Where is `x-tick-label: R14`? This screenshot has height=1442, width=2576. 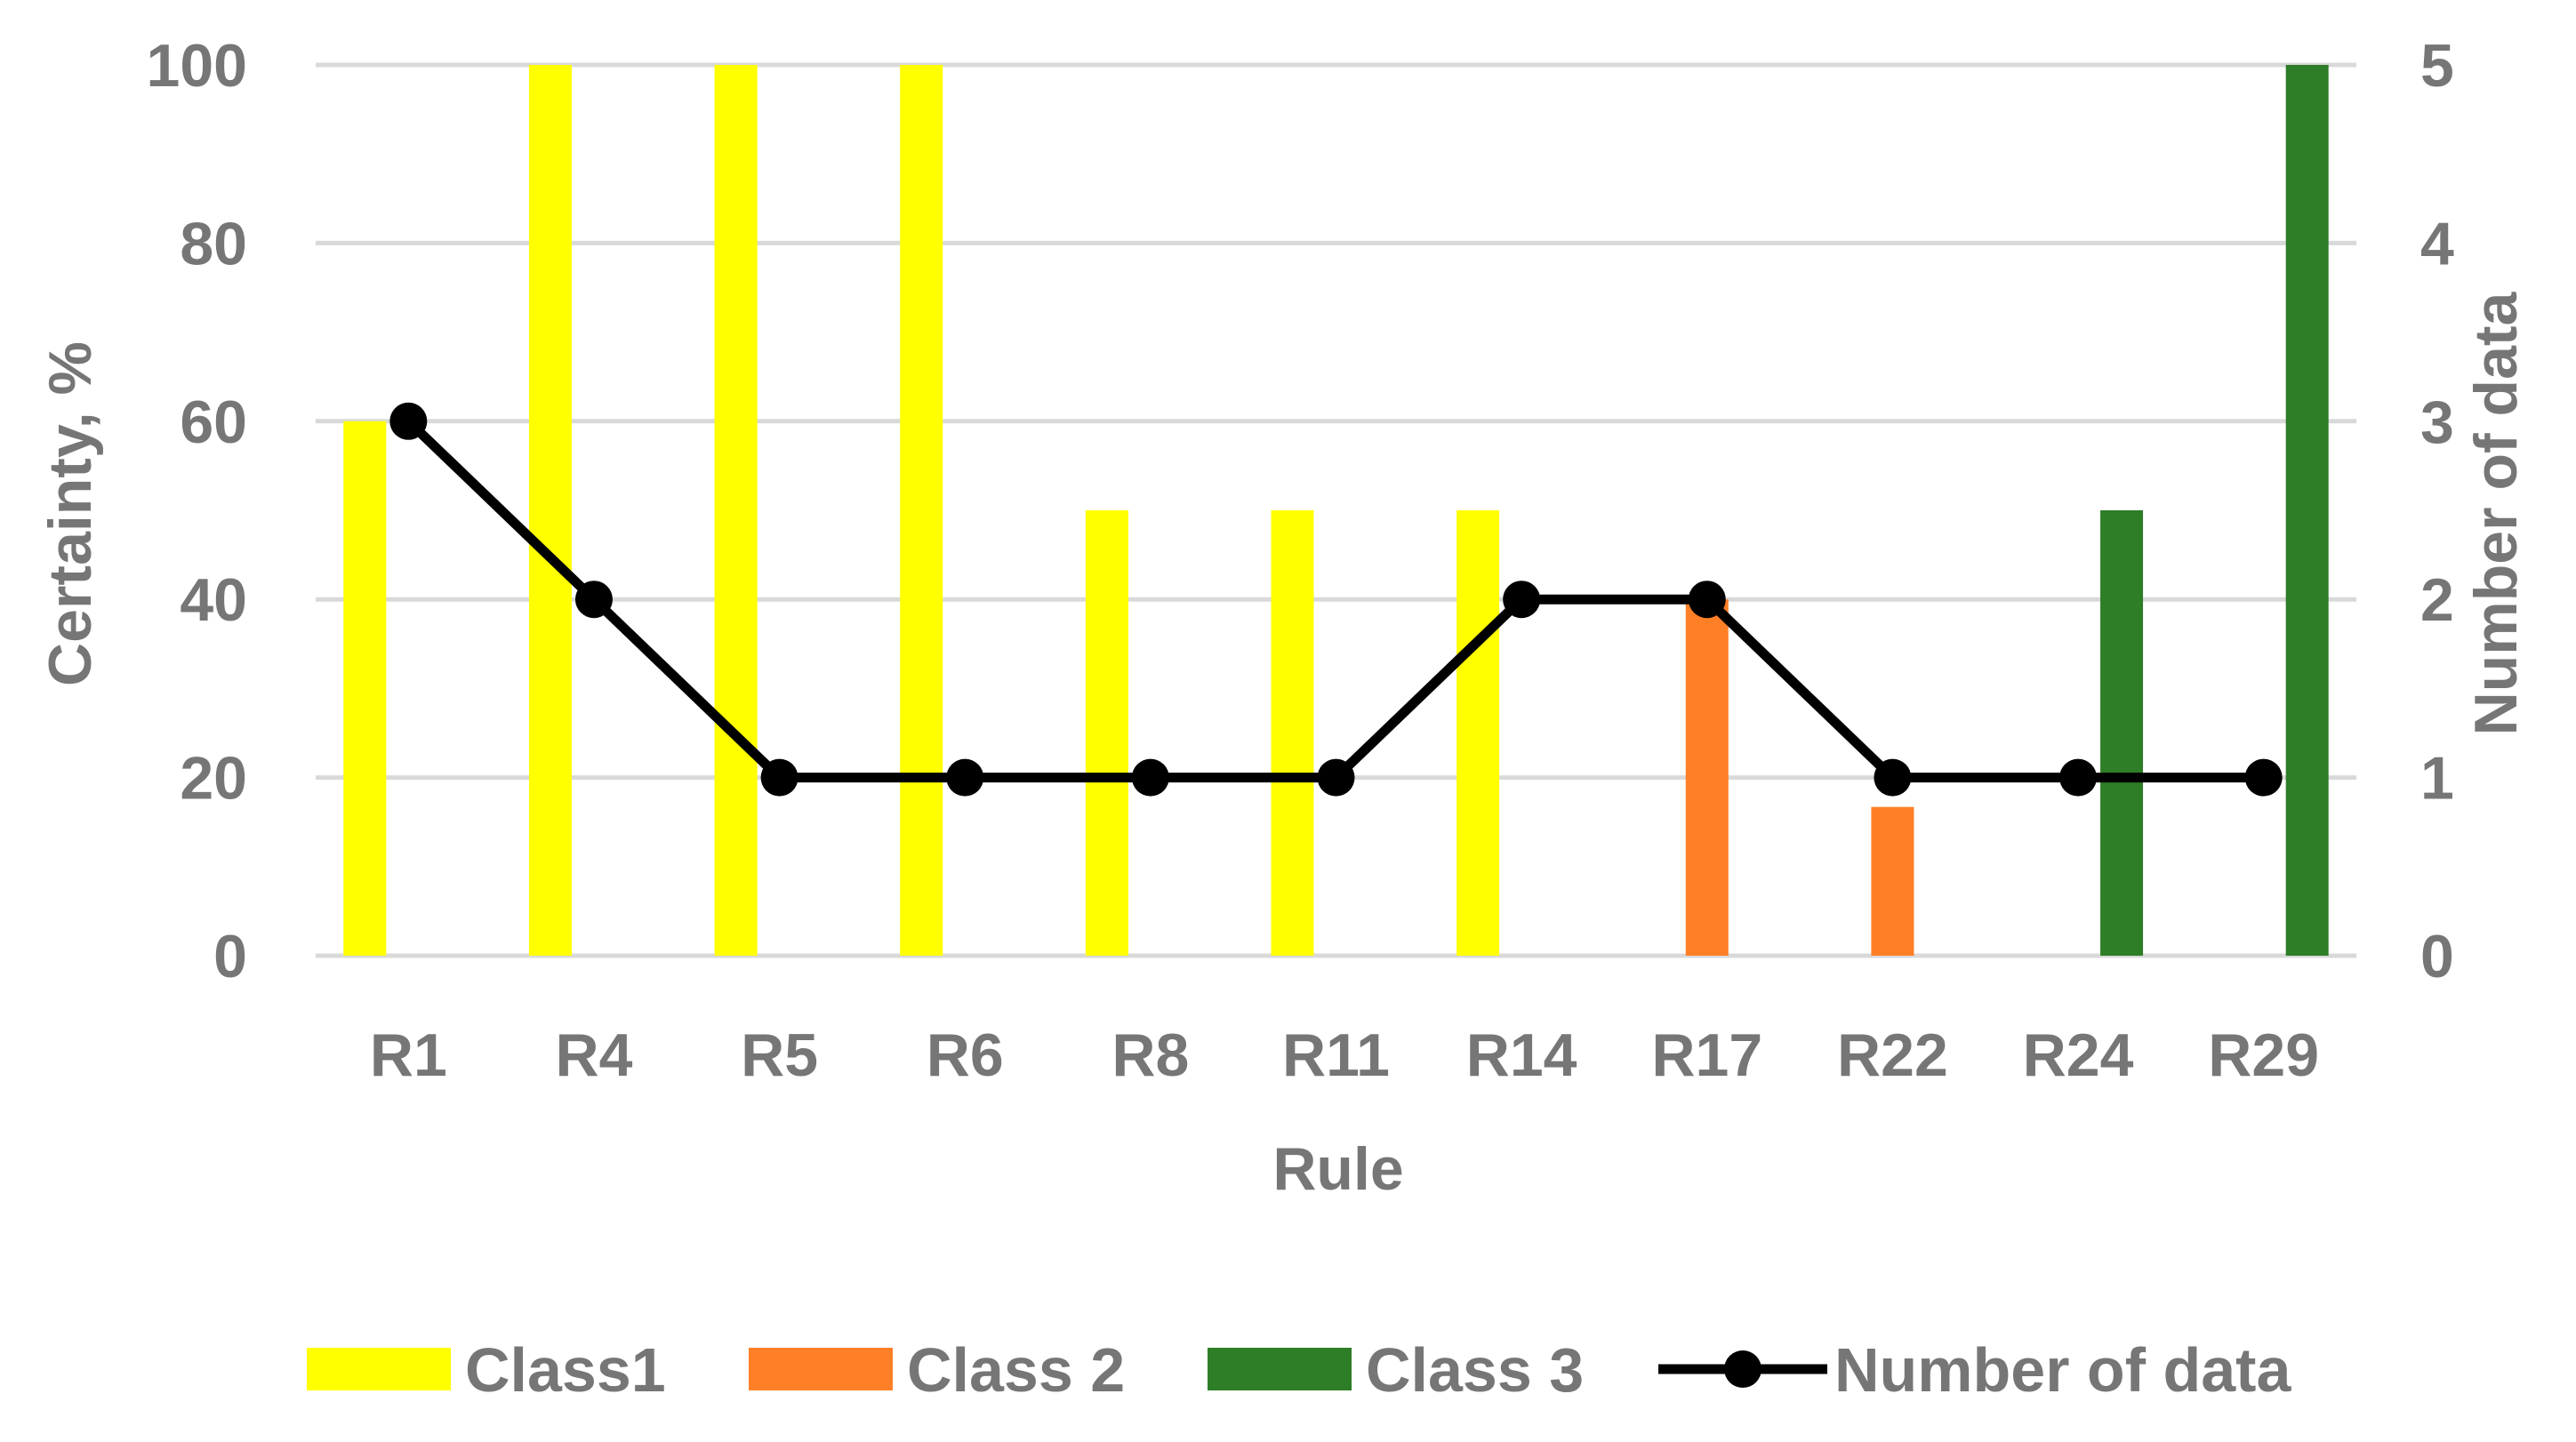 x-tick-label: R14 is located at coordinates (1521, 1055).